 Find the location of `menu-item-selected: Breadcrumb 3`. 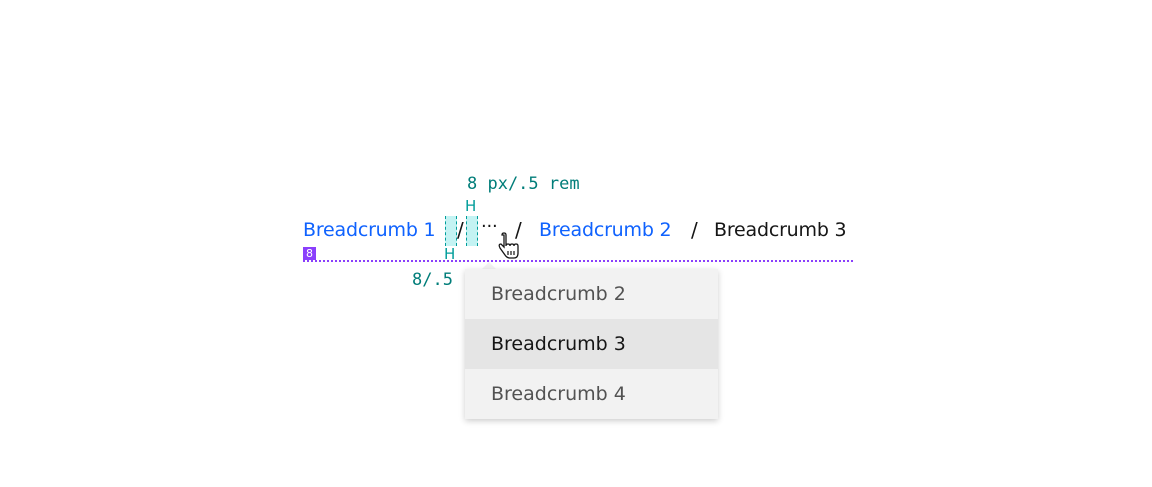

menu-item-selected: Breadcrumb 3 is located at coordinates (591, 344).